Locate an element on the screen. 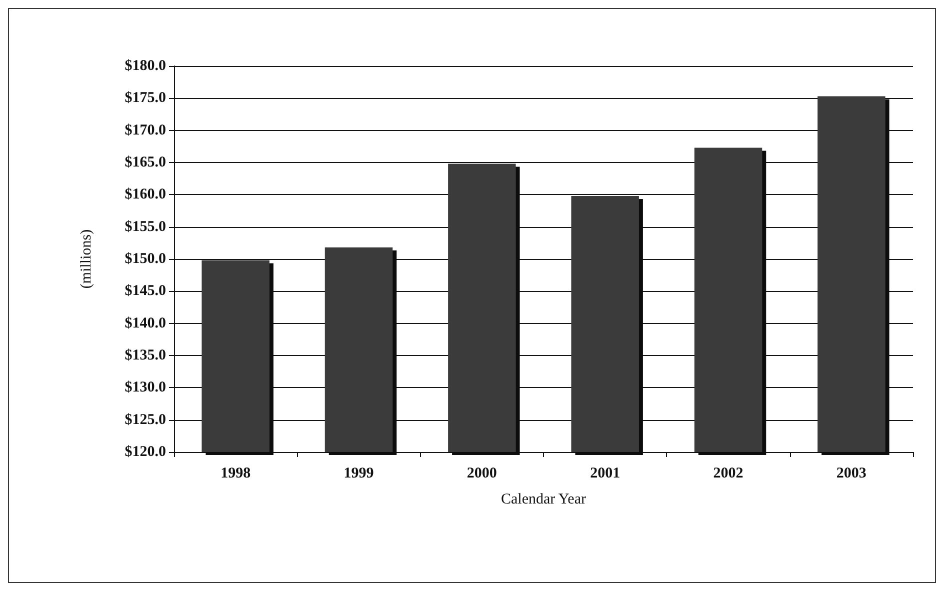 The height and width of the screenshot is (593, 944). y-tick-label: $165.0 is located at coordinates (145, 162).